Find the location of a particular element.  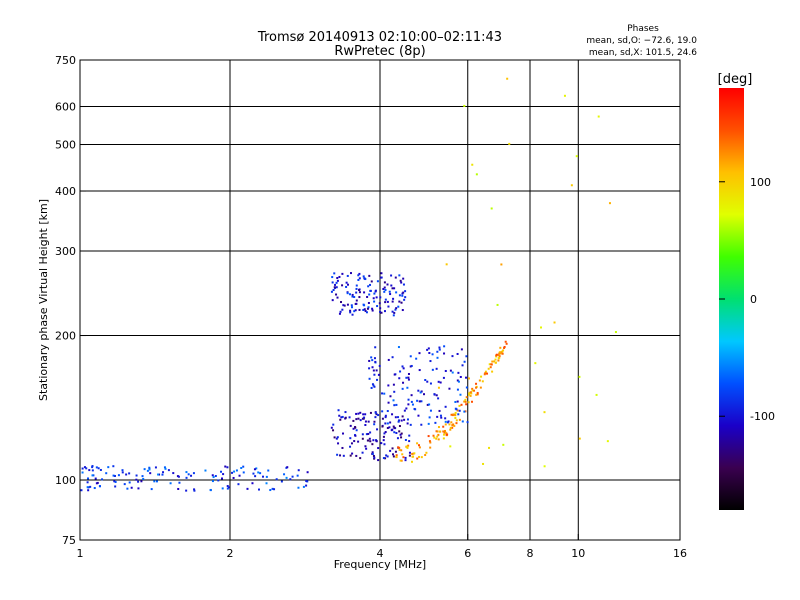

y-tick-label: 500 is located at coordinates (65, 145).